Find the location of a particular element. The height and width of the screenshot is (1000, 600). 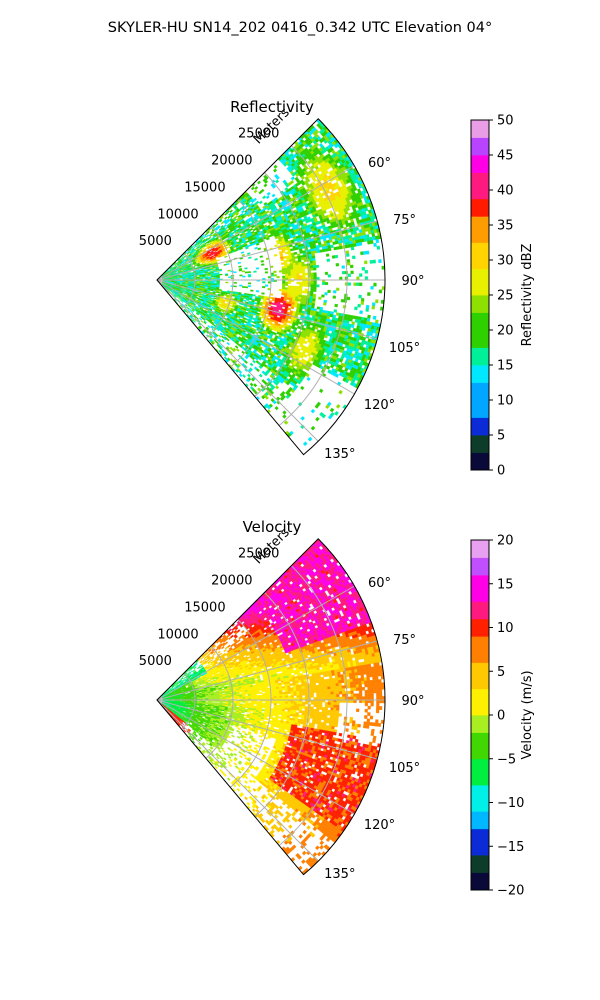

refl-grid is located at coordinates (270, 293).